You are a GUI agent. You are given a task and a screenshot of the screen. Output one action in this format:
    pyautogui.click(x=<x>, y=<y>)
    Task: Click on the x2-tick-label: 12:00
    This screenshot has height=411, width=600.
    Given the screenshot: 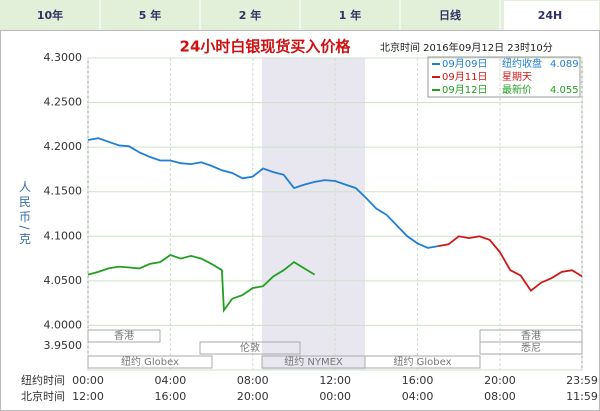 What is the action you would take?
    pyautogui.click(x=88, y=396)
    